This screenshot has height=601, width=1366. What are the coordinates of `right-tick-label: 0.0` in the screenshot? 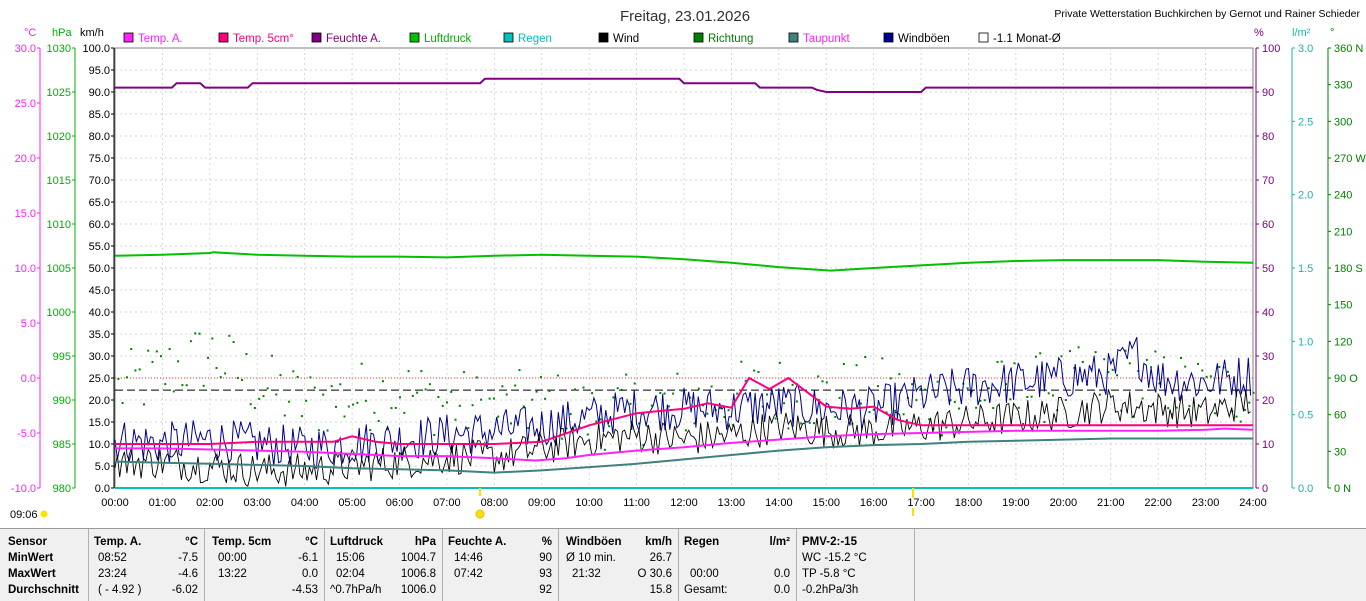 It's located at (1305, 489).